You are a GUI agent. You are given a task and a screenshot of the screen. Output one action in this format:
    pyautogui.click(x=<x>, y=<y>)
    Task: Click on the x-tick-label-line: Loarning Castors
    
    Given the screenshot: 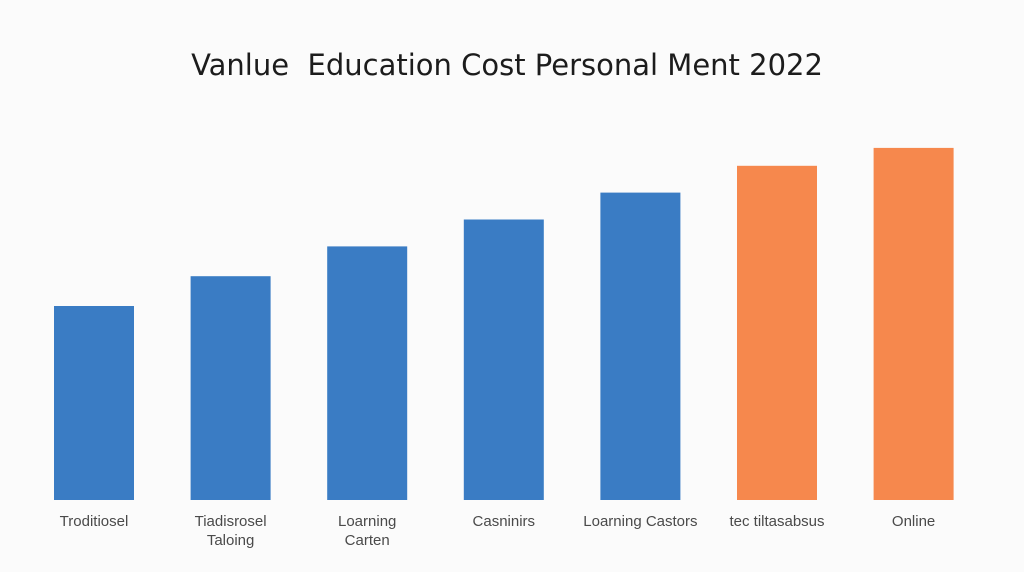 What is the action you would take?
    pyautogui.click(x=640, y=521)
    